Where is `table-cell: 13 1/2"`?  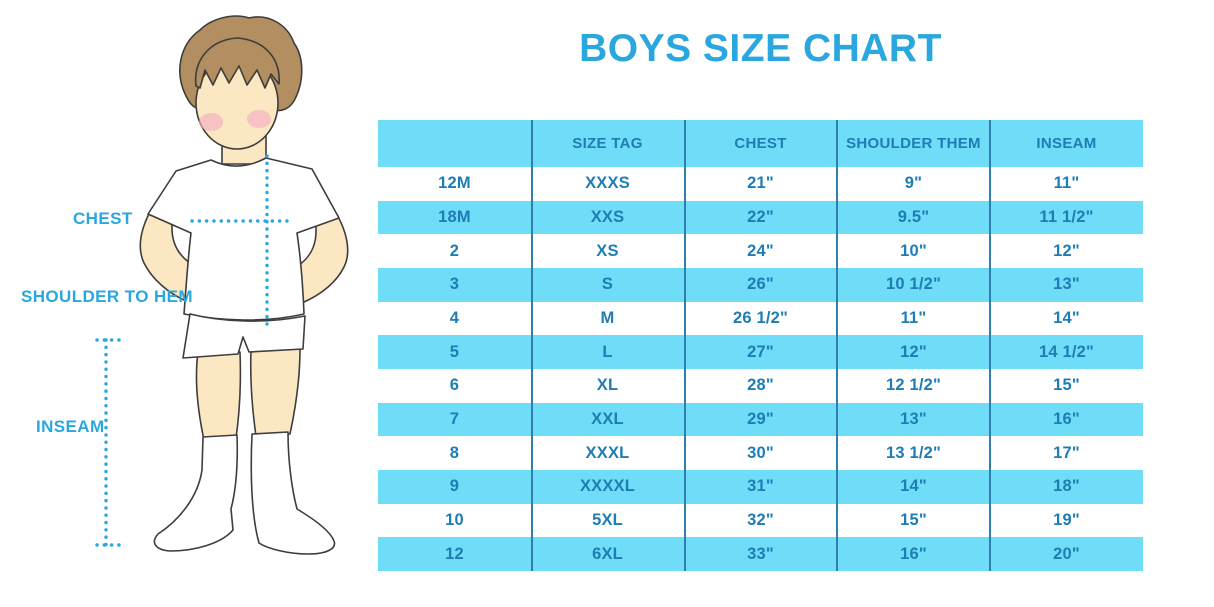 table-cell: 13 1/2" is located at coordinates (913, 452).